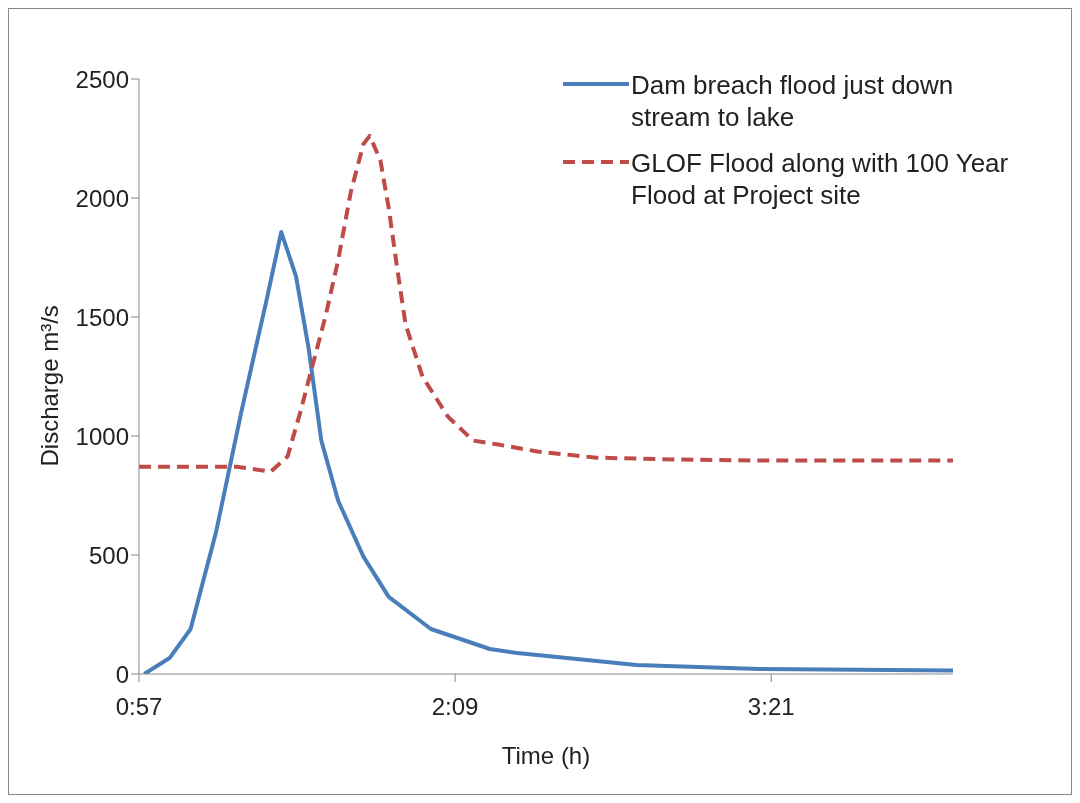 Image resolution: width=1080 pixels, height=803 pixels. I want to click on y-tick-label: 2500, so click(102, 79).